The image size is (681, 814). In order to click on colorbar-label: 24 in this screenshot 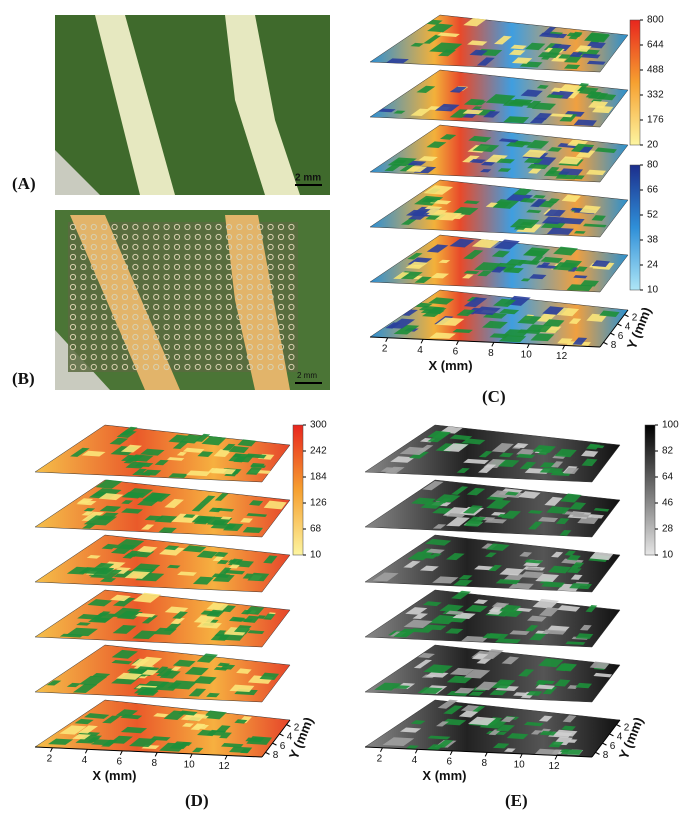, I will do `click(653, 265)`.